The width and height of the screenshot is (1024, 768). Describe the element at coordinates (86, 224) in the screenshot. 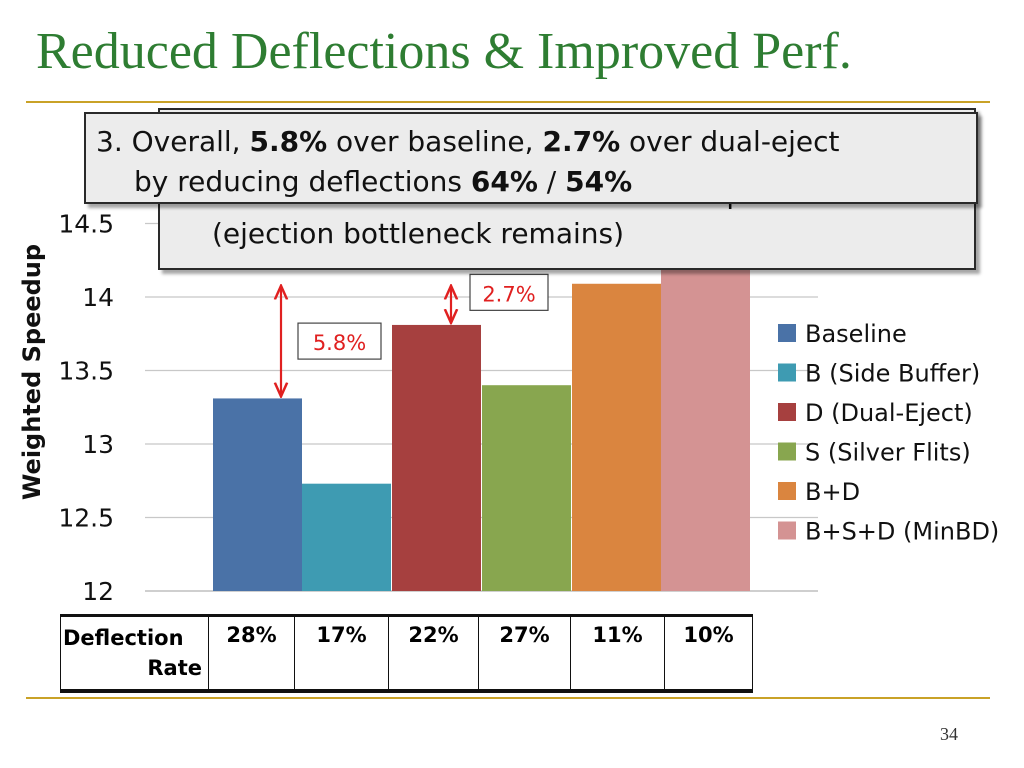

I see `y-tick-label: 14.5` at that location.